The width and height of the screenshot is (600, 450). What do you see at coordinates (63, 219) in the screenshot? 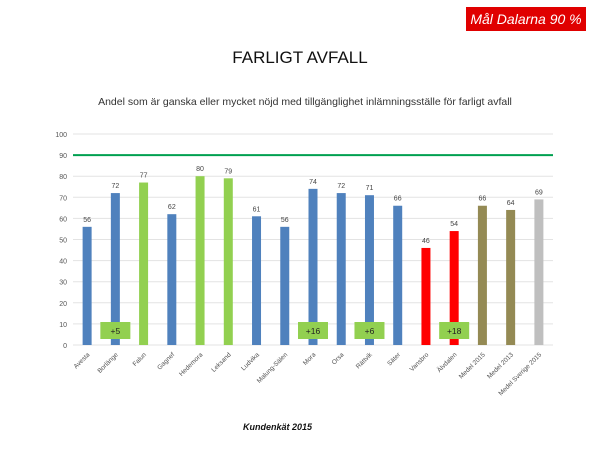
I see `y-tick-label: 60` at bounding box center [63, 219].